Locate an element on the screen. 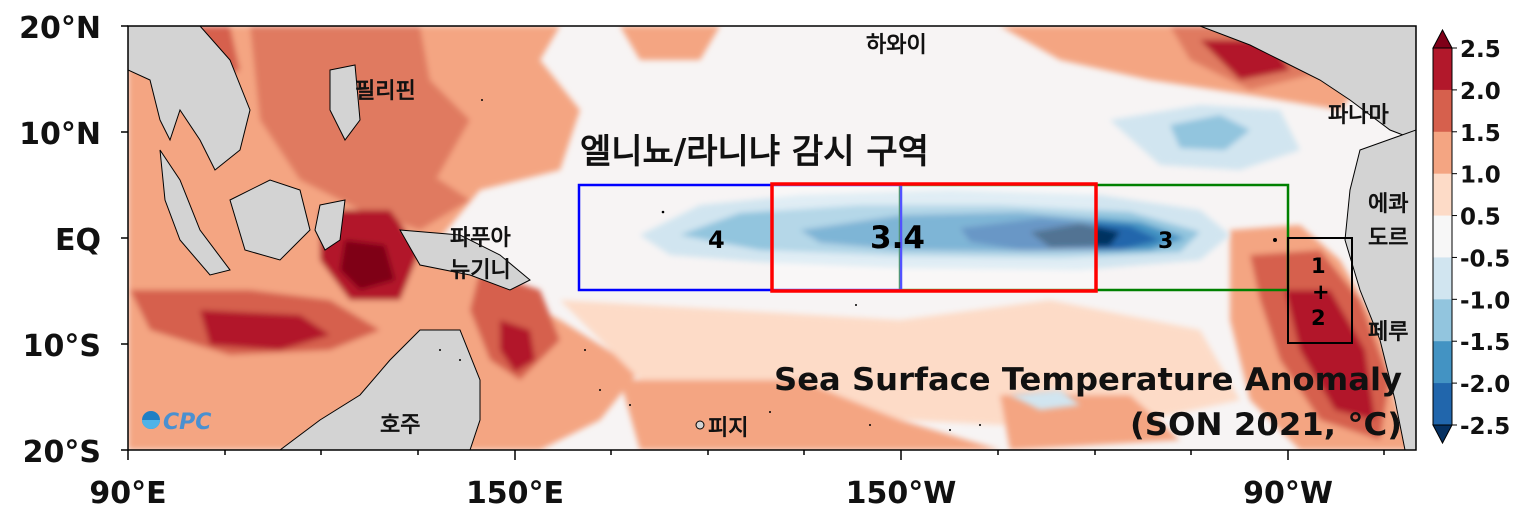  nino4-label: 4 is located at coordinates (716, 240).